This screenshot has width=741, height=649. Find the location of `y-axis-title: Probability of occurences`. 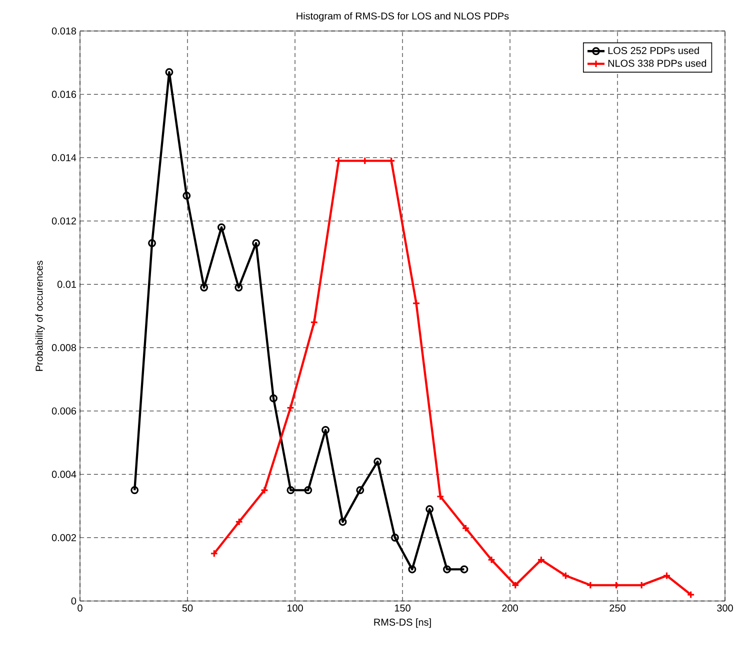

y-axis-title: Probability of occurences is located at coordinates (40, 315).